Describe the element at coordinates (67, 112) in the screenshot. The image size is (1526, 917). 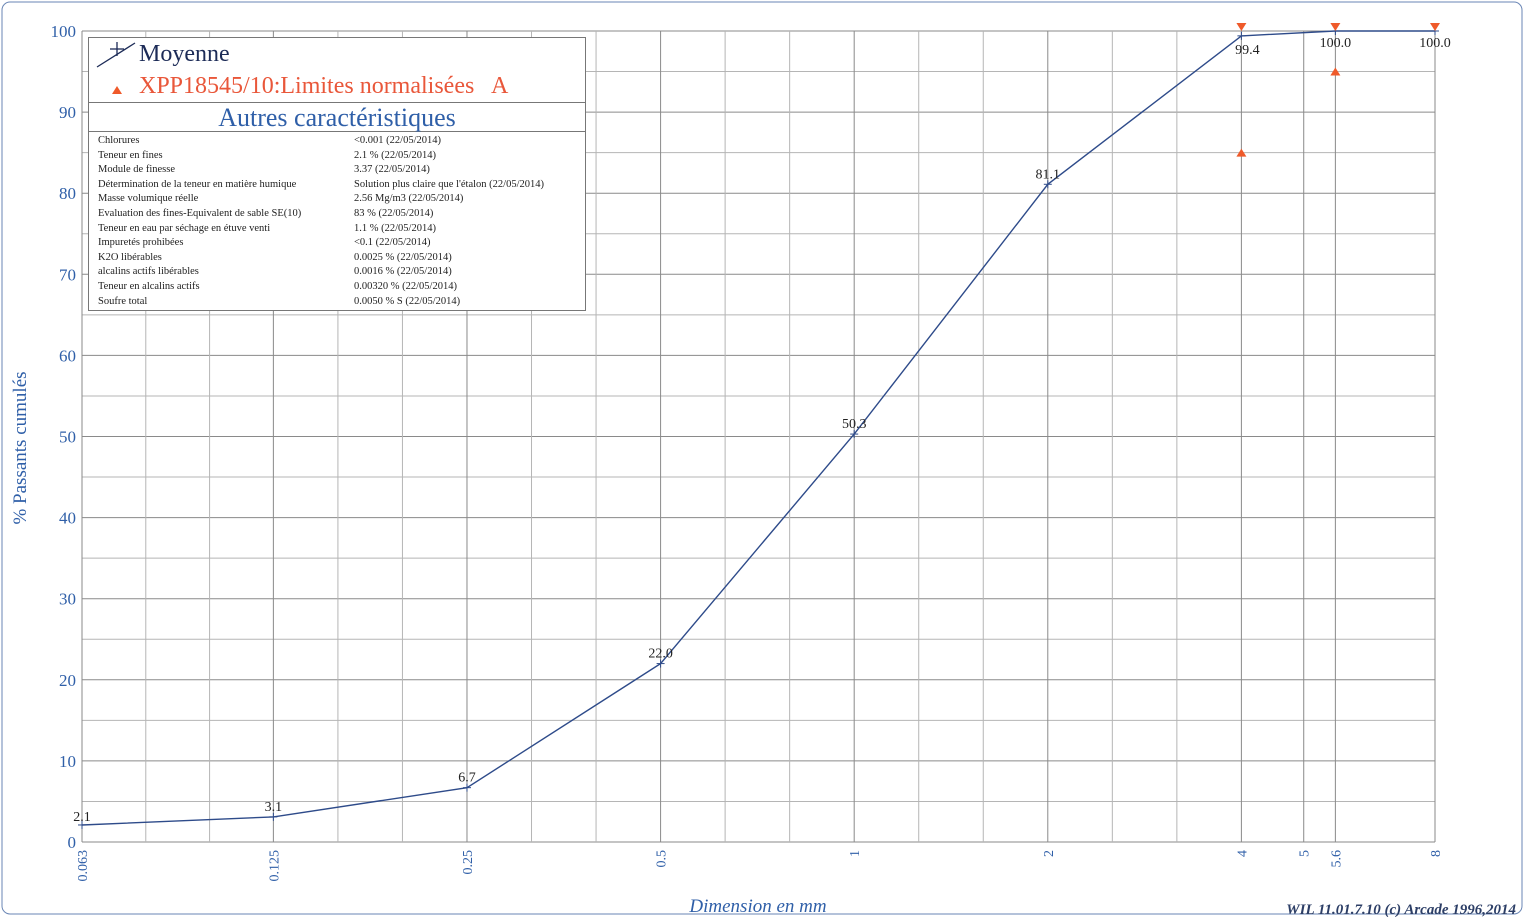
I see `y-tick-label: 90` at that location.